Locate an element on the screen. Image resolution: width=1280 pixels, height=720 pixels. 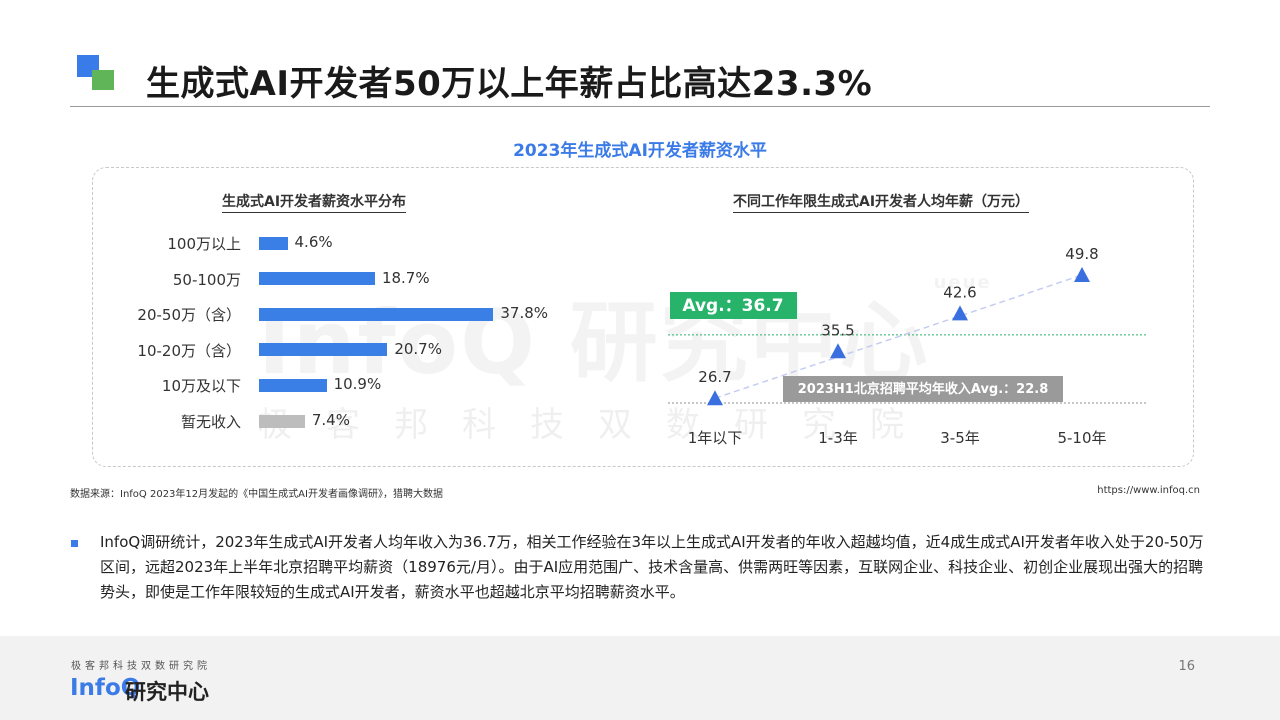
footer-logo: InfoQ is located at coordinates (105, 688).